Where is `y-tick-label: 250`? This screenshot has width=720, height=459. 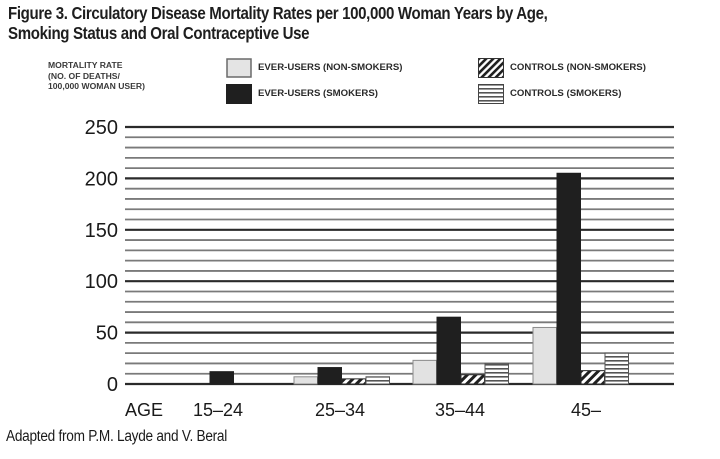 y-tick-label: 250 is located at coordinates (101, 128).